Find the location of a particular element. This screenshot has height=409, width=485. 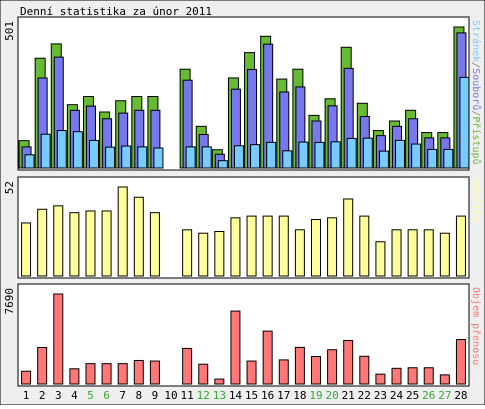

x-tick-label: 16 is located at coordinates (267, 395).